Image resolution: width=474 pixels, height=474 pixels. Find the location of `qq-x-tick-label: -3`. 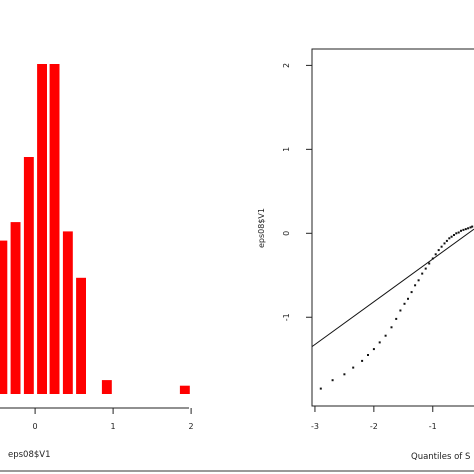

qq-x-tick-label: -3 is located at coordinates (315, 426).